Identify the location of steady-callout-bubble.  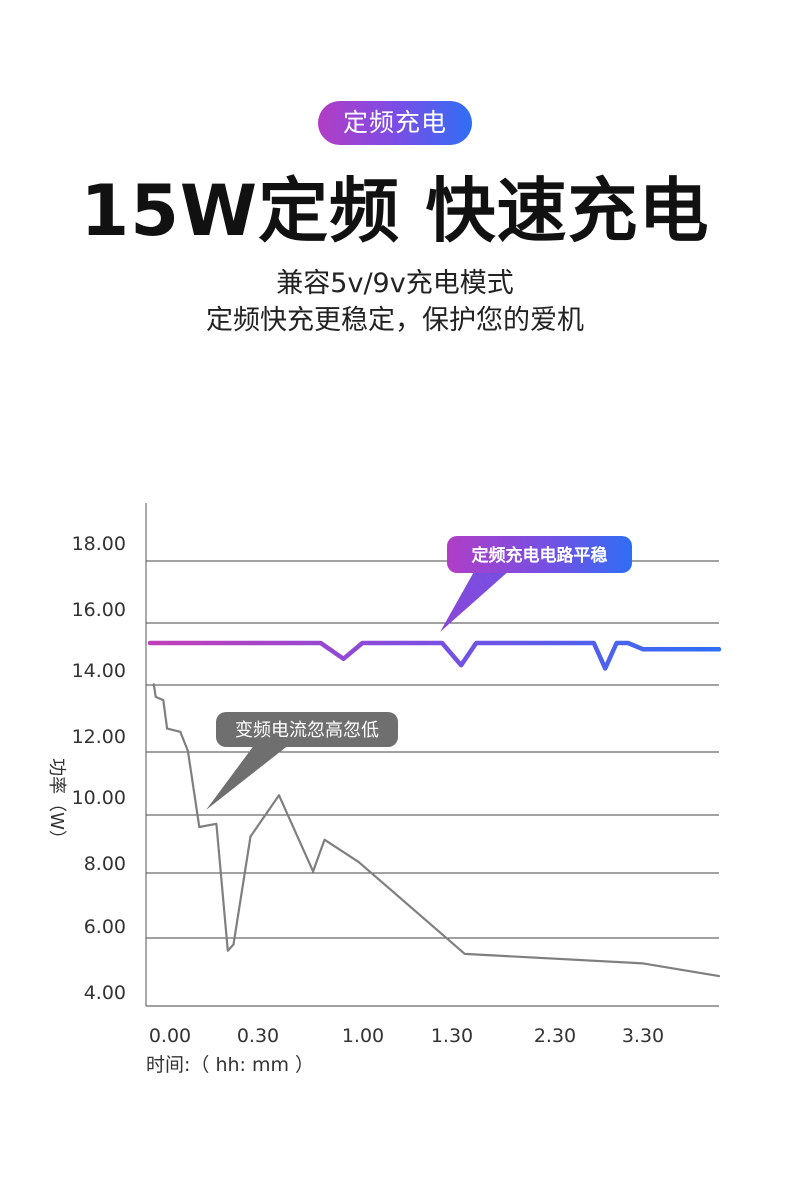
(539, 554).